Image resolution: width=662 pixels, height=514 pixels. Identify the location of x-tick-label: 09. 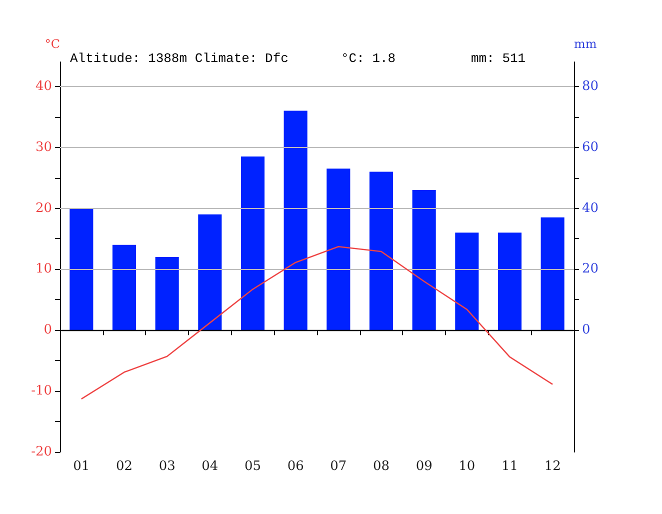
(424, 466).